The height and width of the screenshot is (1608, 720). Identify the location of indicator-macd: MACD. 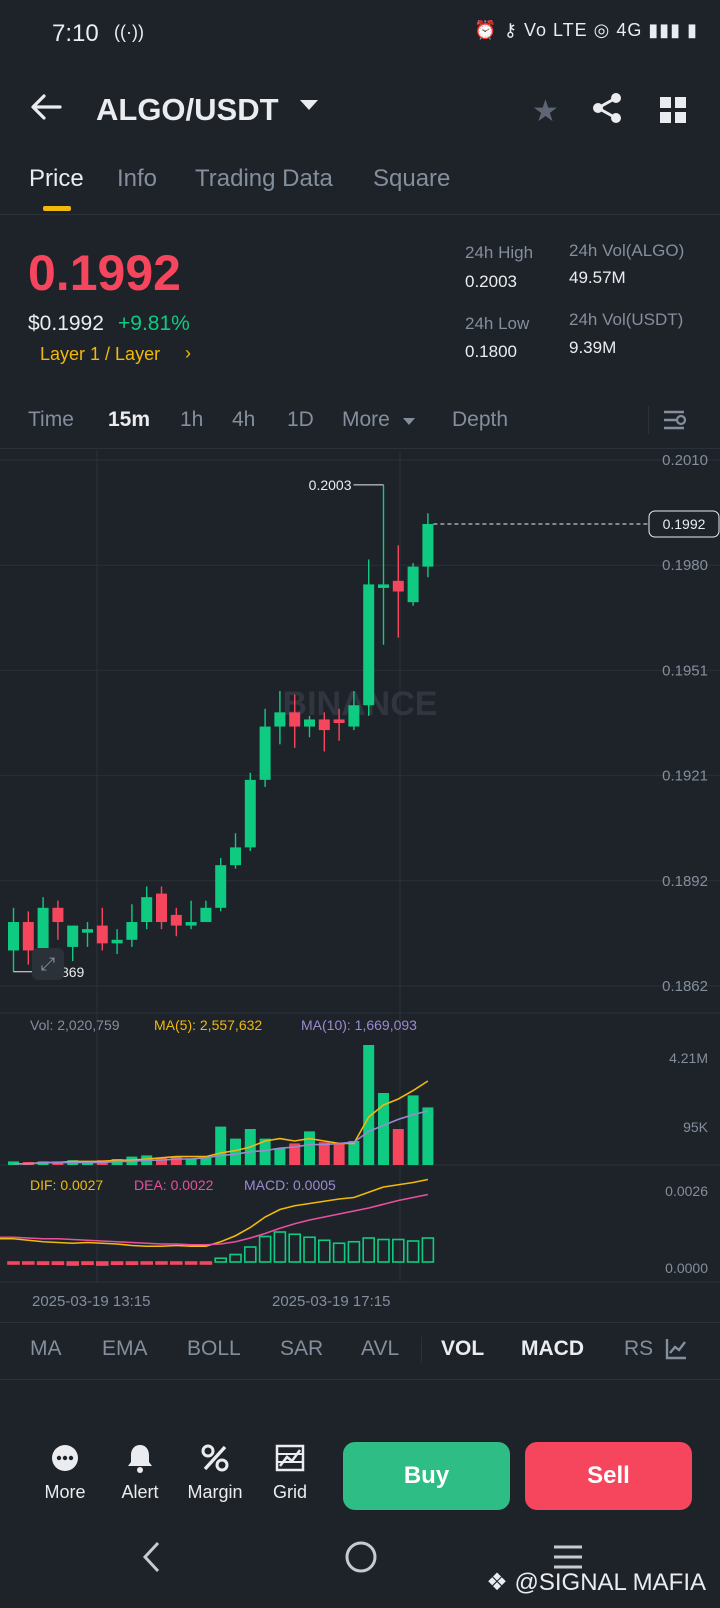
(552, 1348).